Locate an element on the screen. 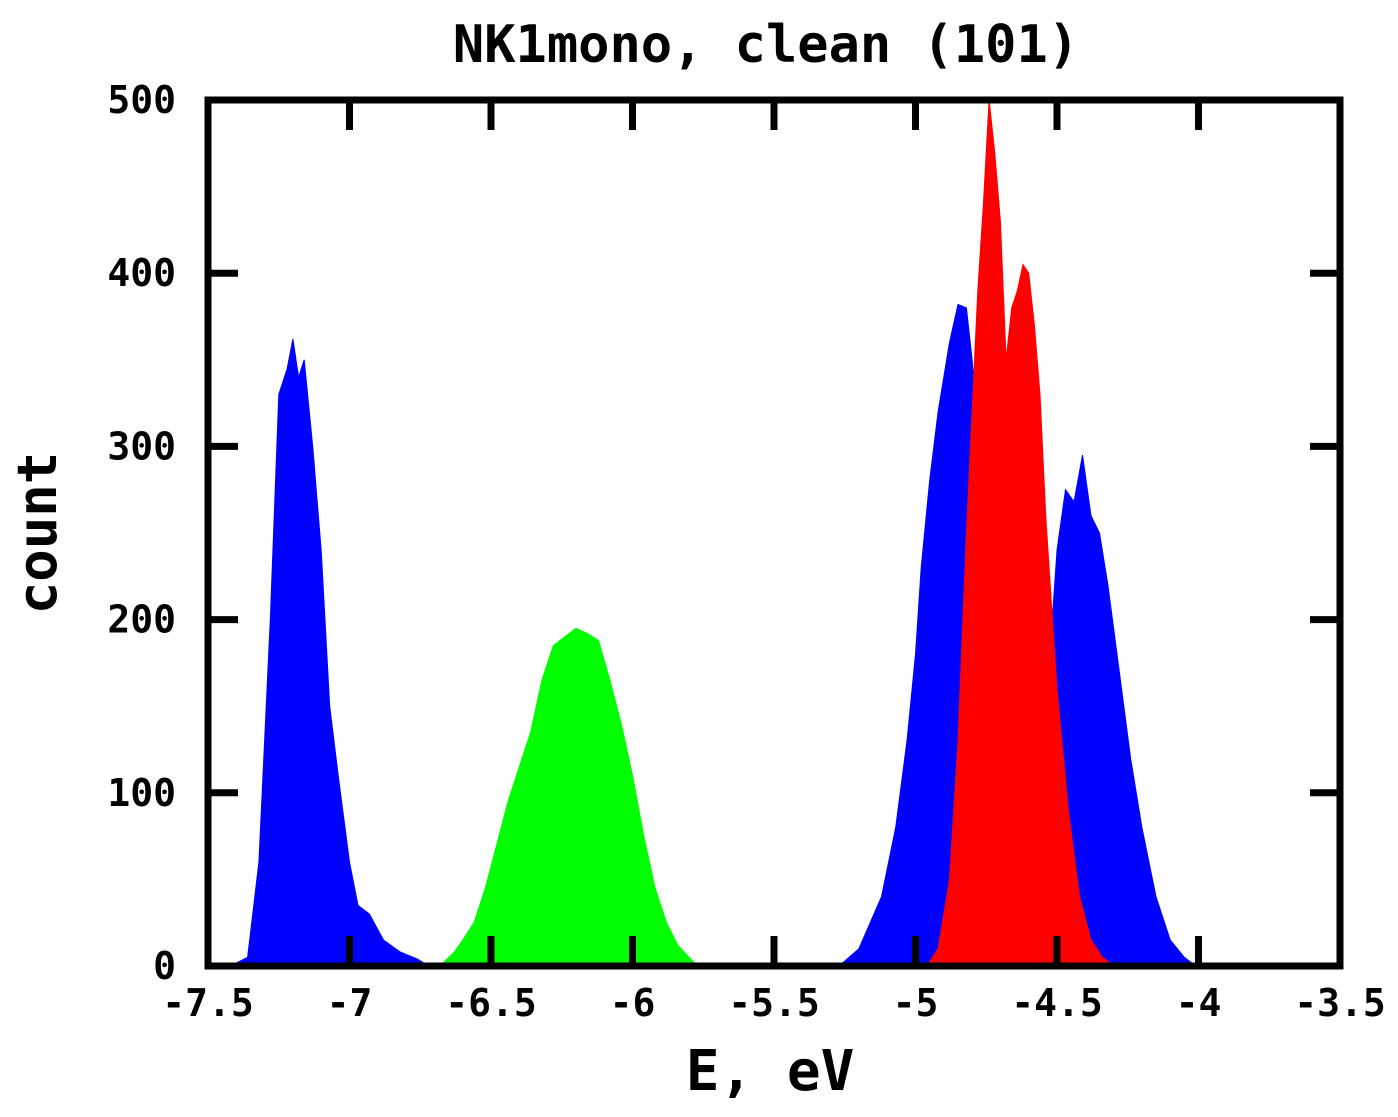 Image resolution: width=1398 pixels, height=1117 pixels. x-tick-label: -4.5 is located at coordinates (1057, 1003).